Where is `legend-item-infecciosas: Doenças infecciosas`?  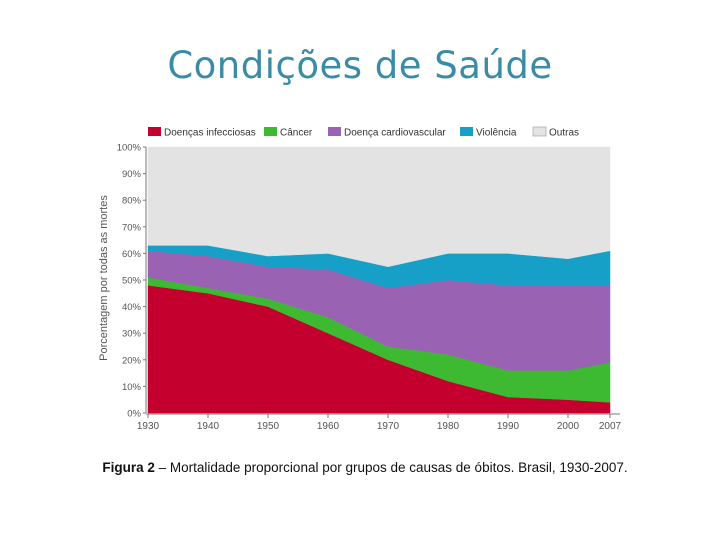
legend-item-infecciosas: Doenças infecciosas is located at coordinates (202, 133).